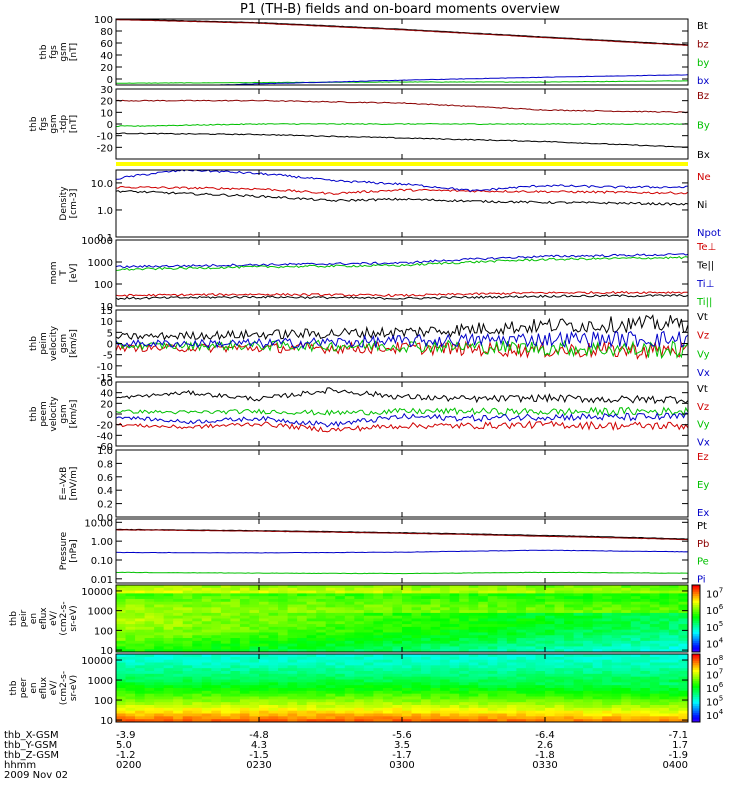 The height and width of the screenshot is (800, 750). Describe the element at coordinates (696, 604) in the screenshot. I see `colorbar-step` at that location.